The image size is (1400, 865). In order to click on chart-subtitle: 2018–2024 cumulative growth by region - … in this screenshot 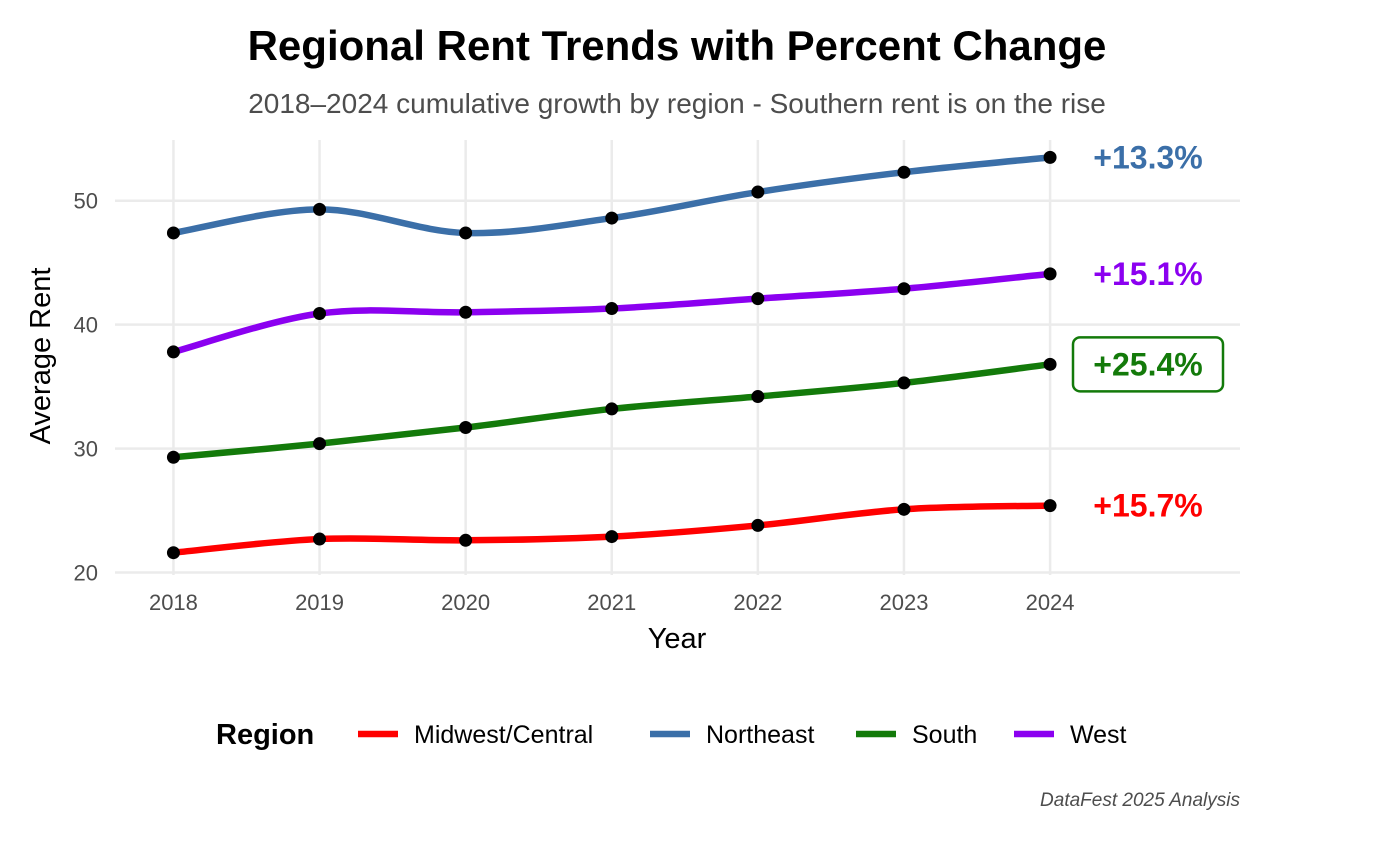, I will do `click(677, 103)`.